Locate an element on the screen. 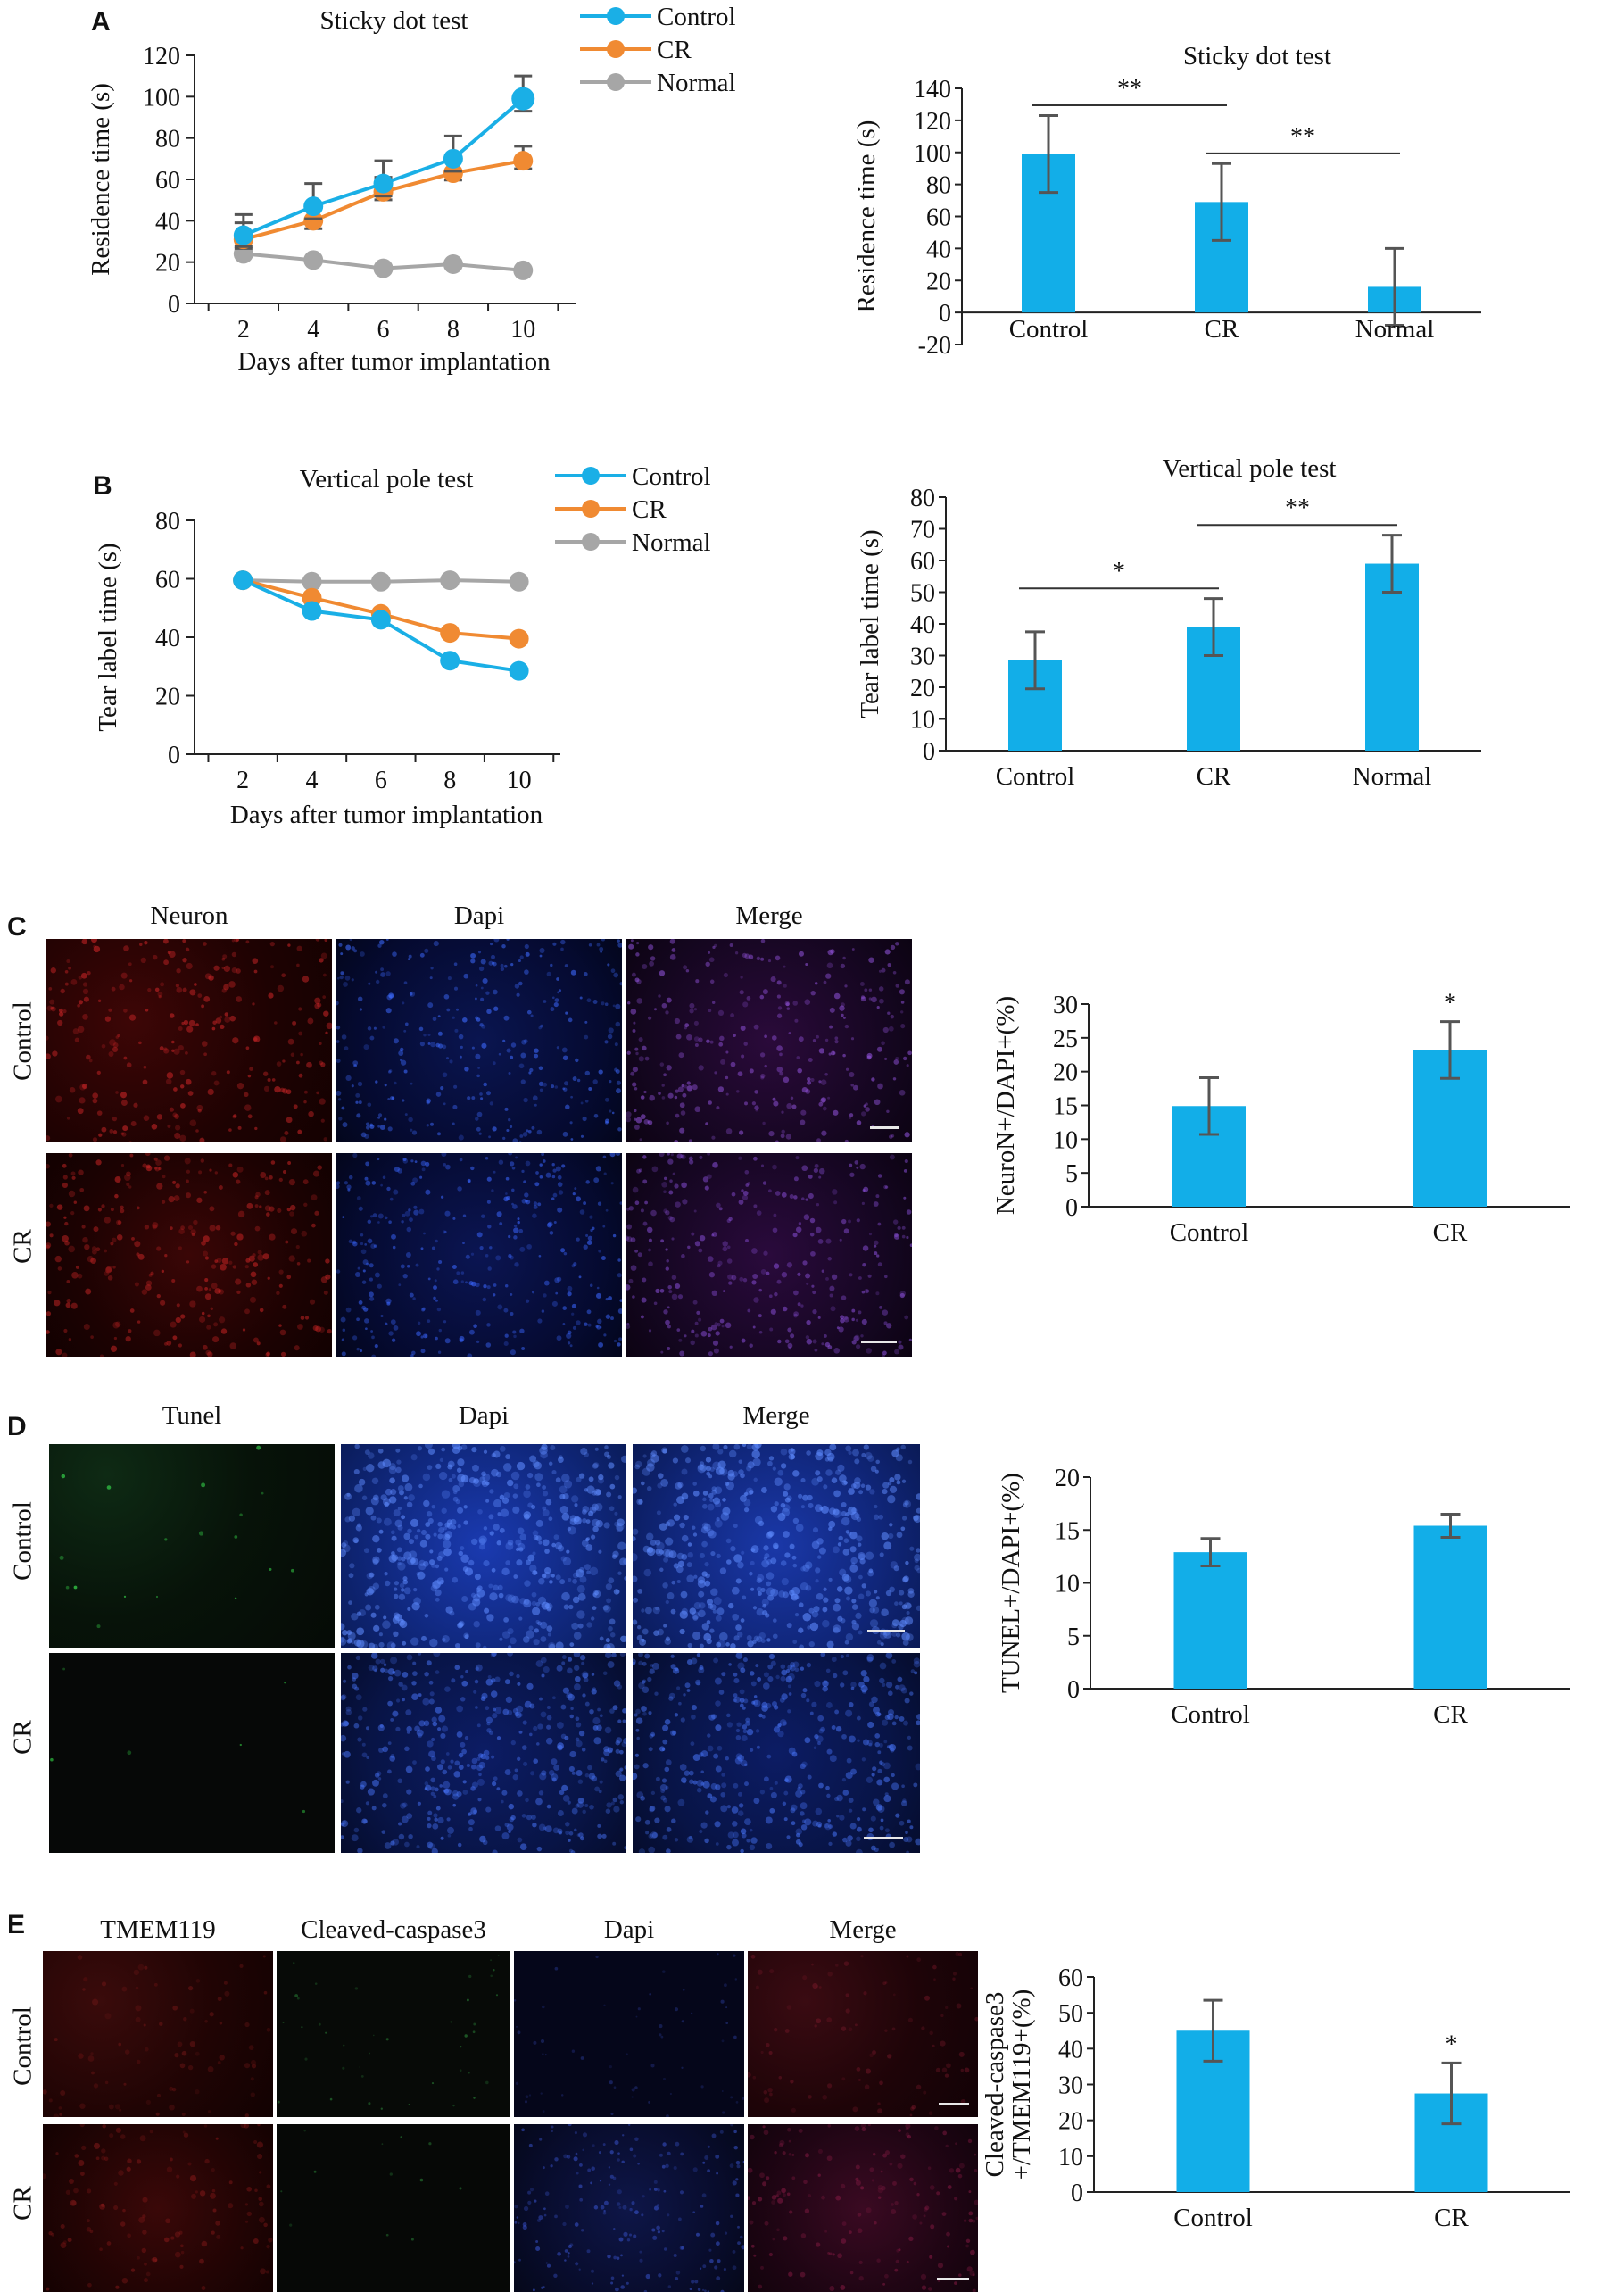  micro-d-merge-cr is located at coordinates (776, 1753).